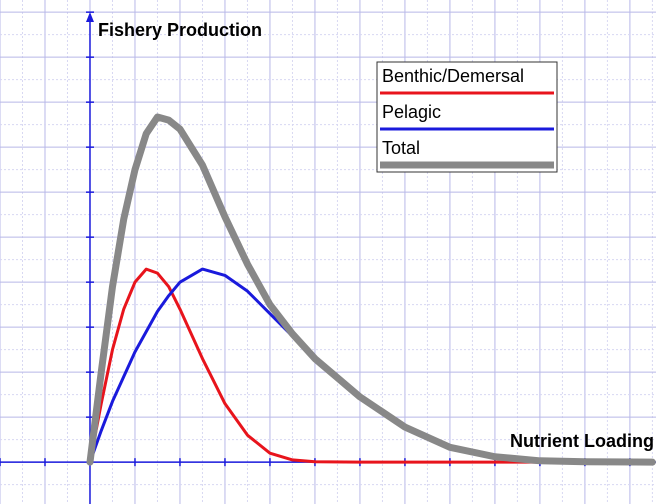  Describe the element at coordinates (411, 112) in the screenshot. I see `legend-label: Pelagic` at that location.